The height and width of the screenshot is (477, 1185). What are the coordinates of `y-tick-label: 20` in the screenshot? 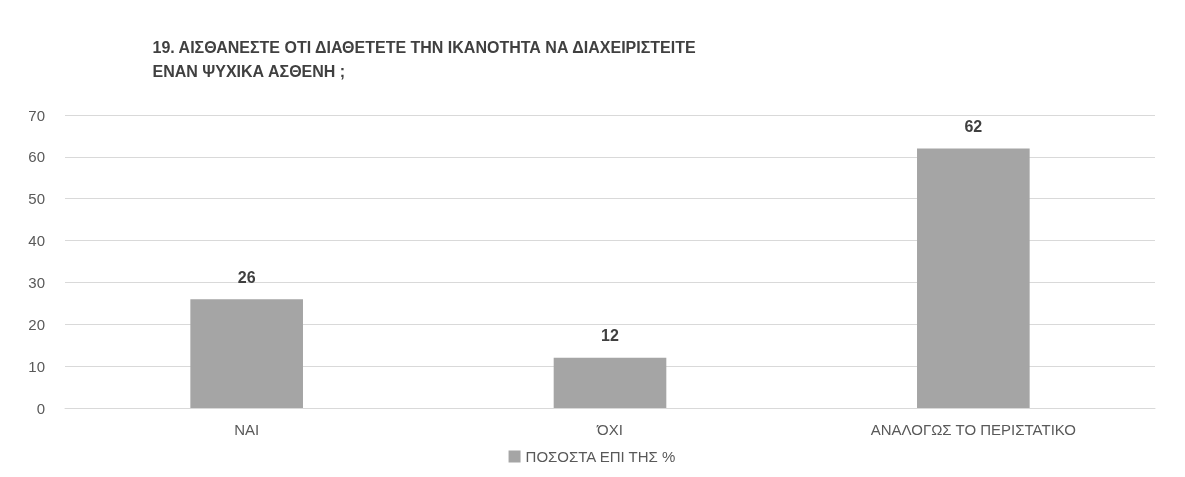 It's located at (36, 324).